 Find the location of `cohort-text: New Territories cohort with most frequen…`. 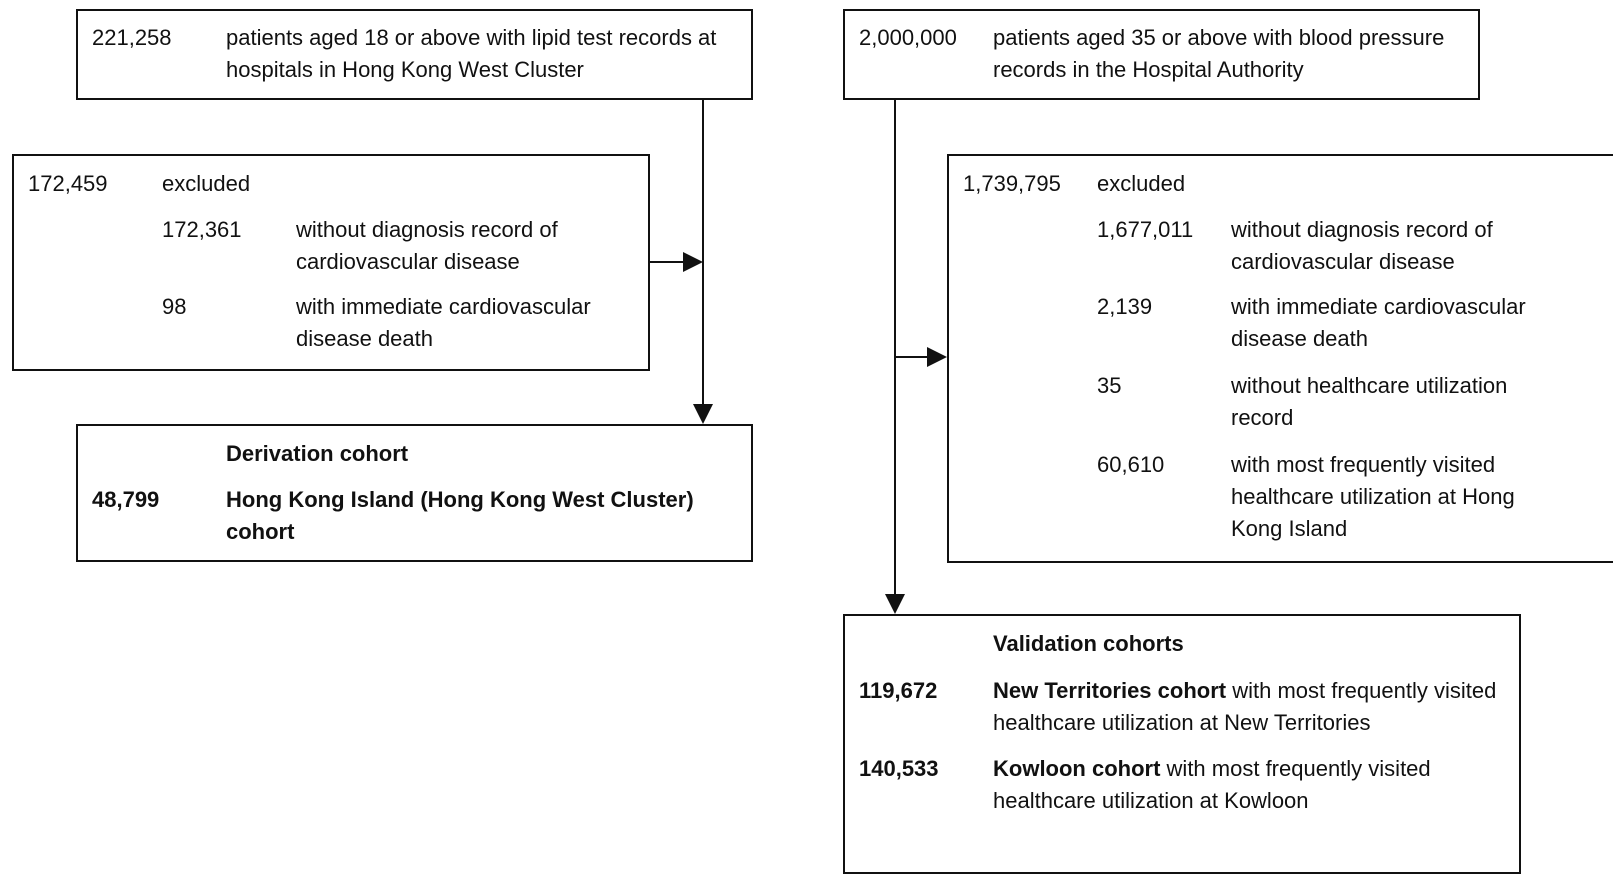

cohort-text: New Territories cohort with most frequen… is located at coordinates (1253, 707).